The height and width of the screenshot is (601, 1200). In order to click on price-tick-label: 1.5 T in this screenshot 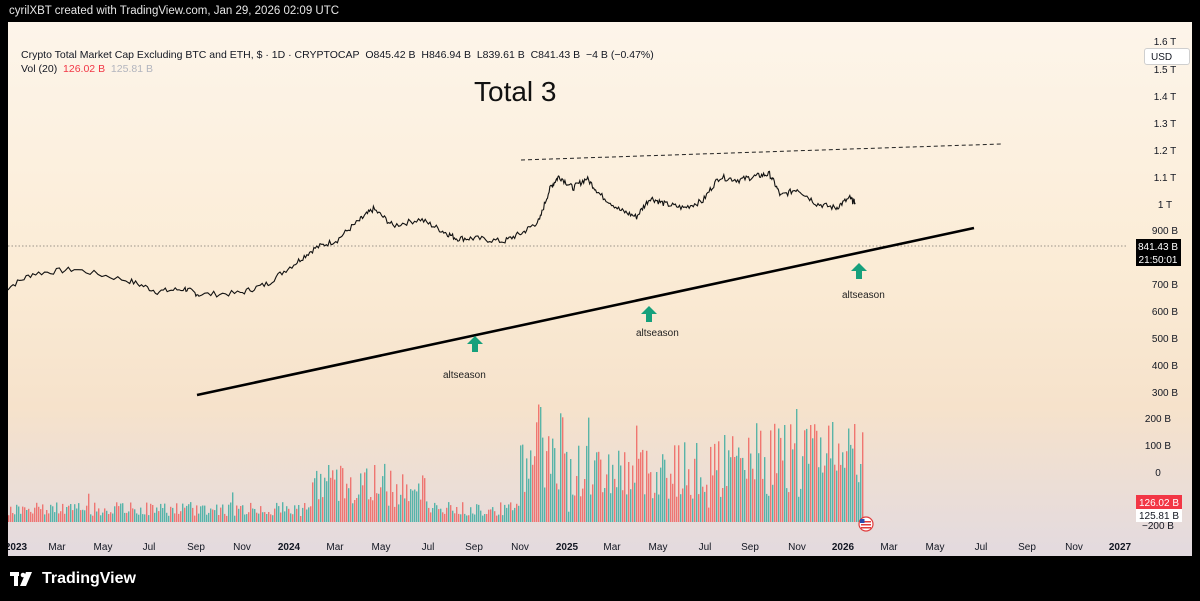, I will do `click(1165, 70)`.